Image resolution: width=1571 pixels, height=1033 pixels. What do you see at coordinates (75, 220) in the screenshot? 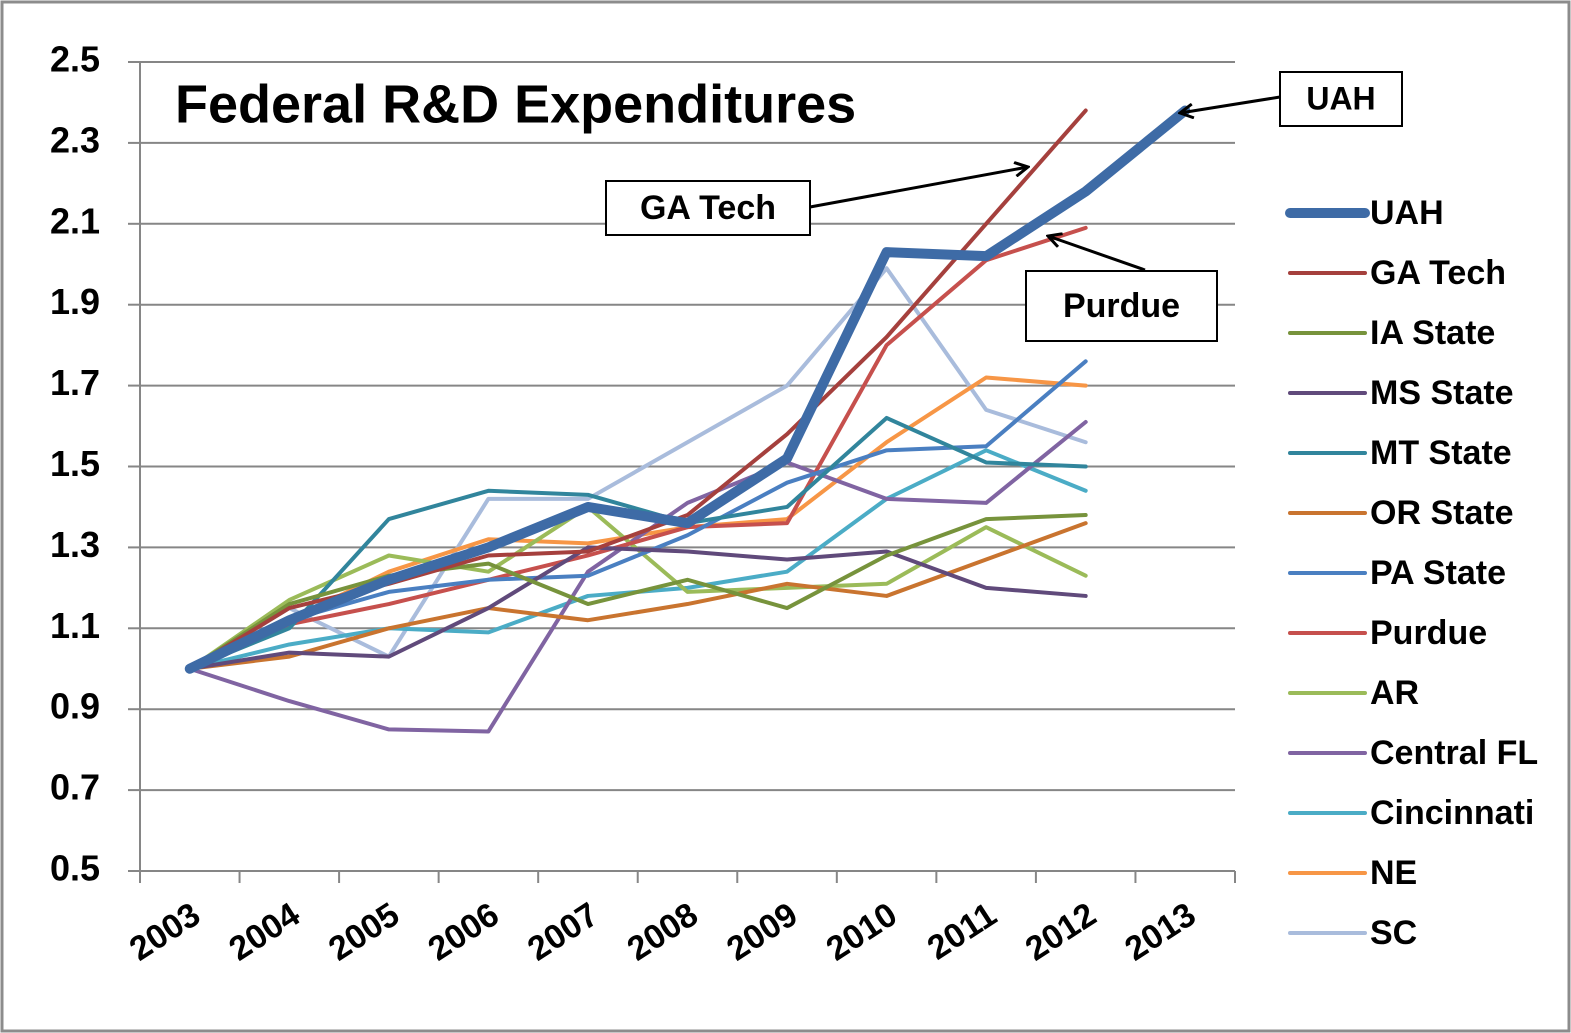
I see `y-tick-label: 2.1` at bounding box center [75, 220].